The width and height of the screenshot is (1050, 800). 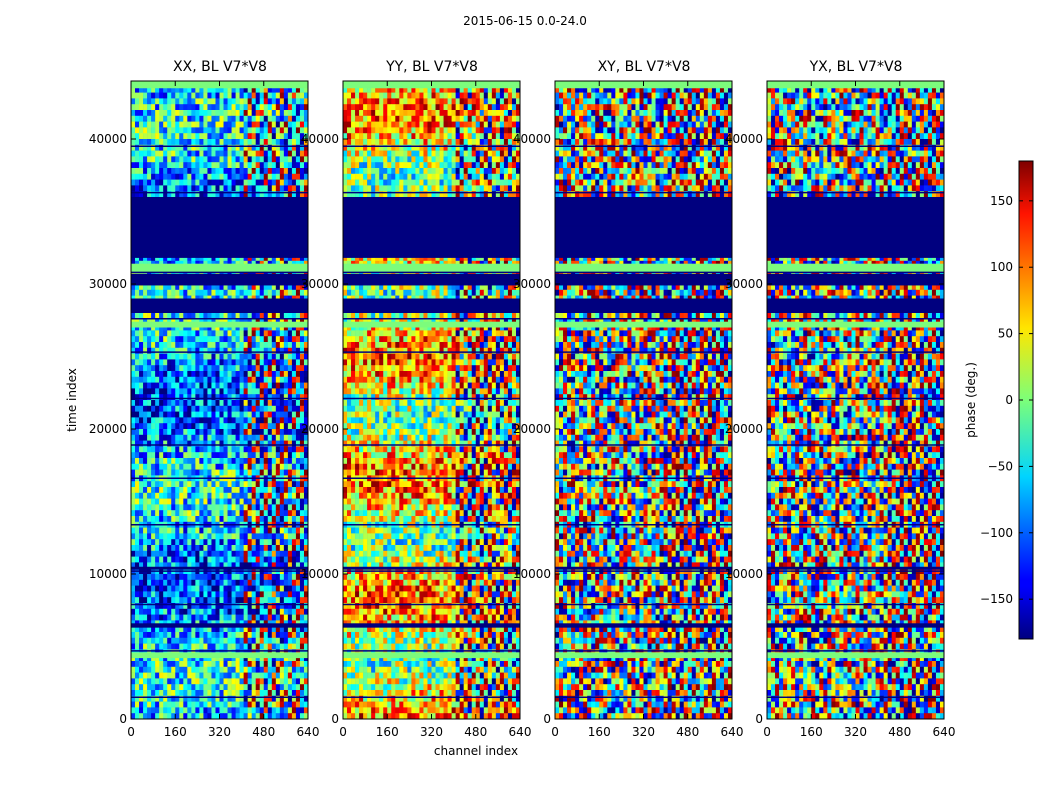 I want to click on colorbar-tick-label: 150, so click(x=1001, y=201).